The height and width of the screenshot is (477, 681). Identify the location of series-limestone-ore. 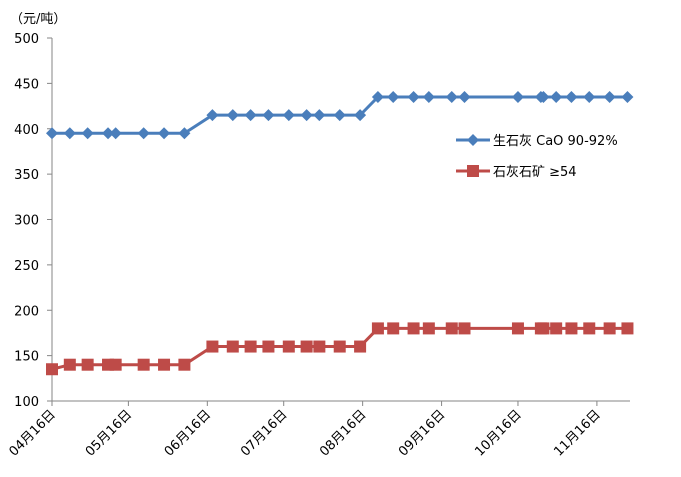
(340, 349).